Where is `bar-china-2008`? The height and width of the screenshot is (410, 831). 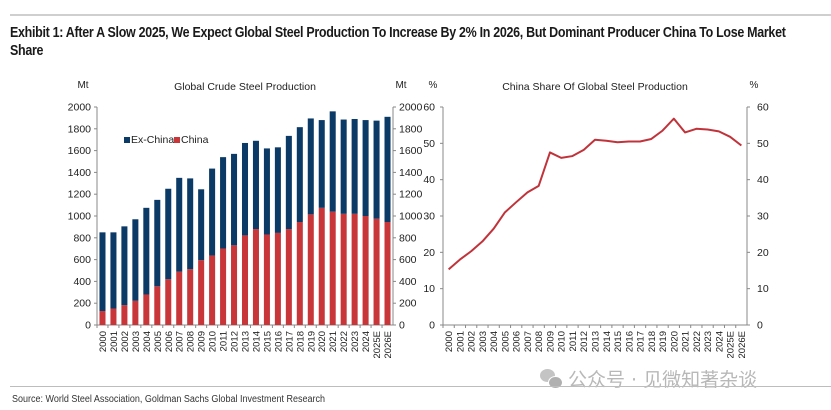 bar-china-2008 is located at coordinates (190, 297).